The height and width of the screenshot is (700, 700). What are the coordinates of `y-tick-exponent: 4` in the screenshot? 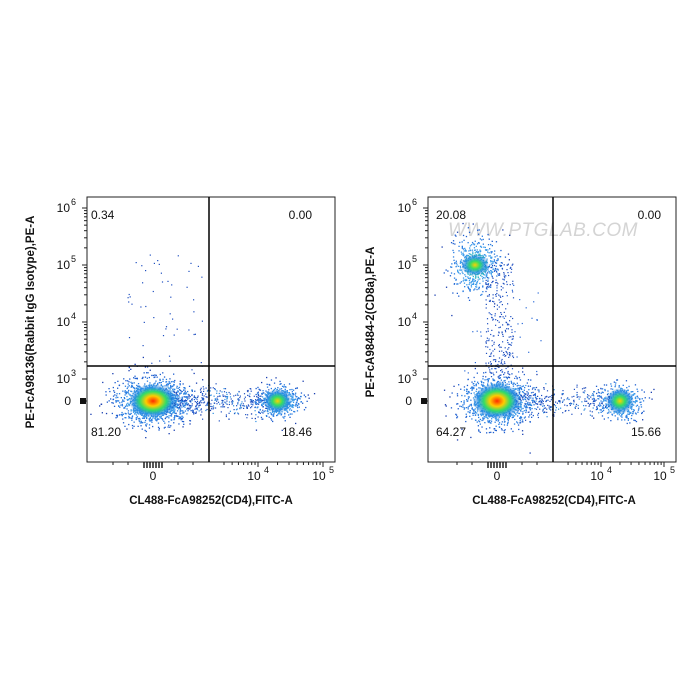 It's located at (73, 316).